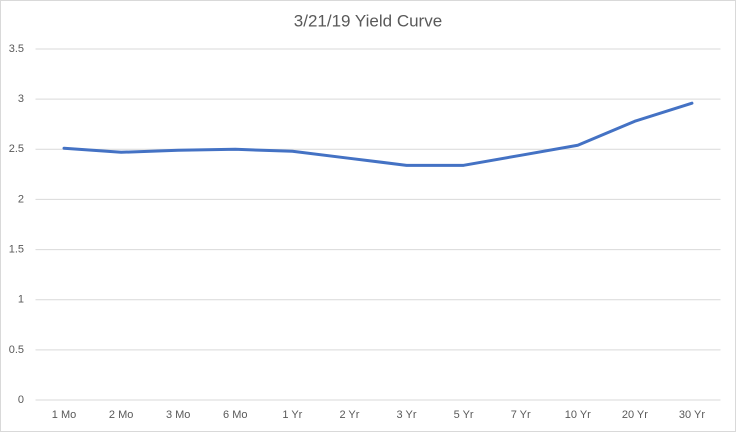 This screenshot has width=736, height=437. I want to click on x-tick-label: 1 Yr, so click(292, 415).